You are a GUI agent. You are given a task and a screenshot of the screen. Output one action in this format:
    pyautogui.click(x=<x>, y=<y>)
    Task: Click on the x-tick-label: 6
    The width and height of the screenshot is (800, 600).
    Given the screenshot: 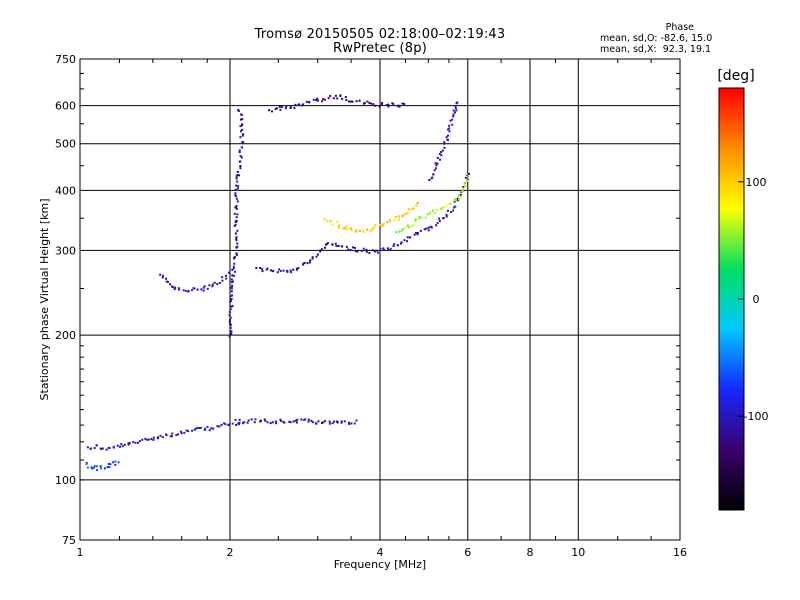 What is the action you would take?
    pyautogui.click(x=467, y=552)
    